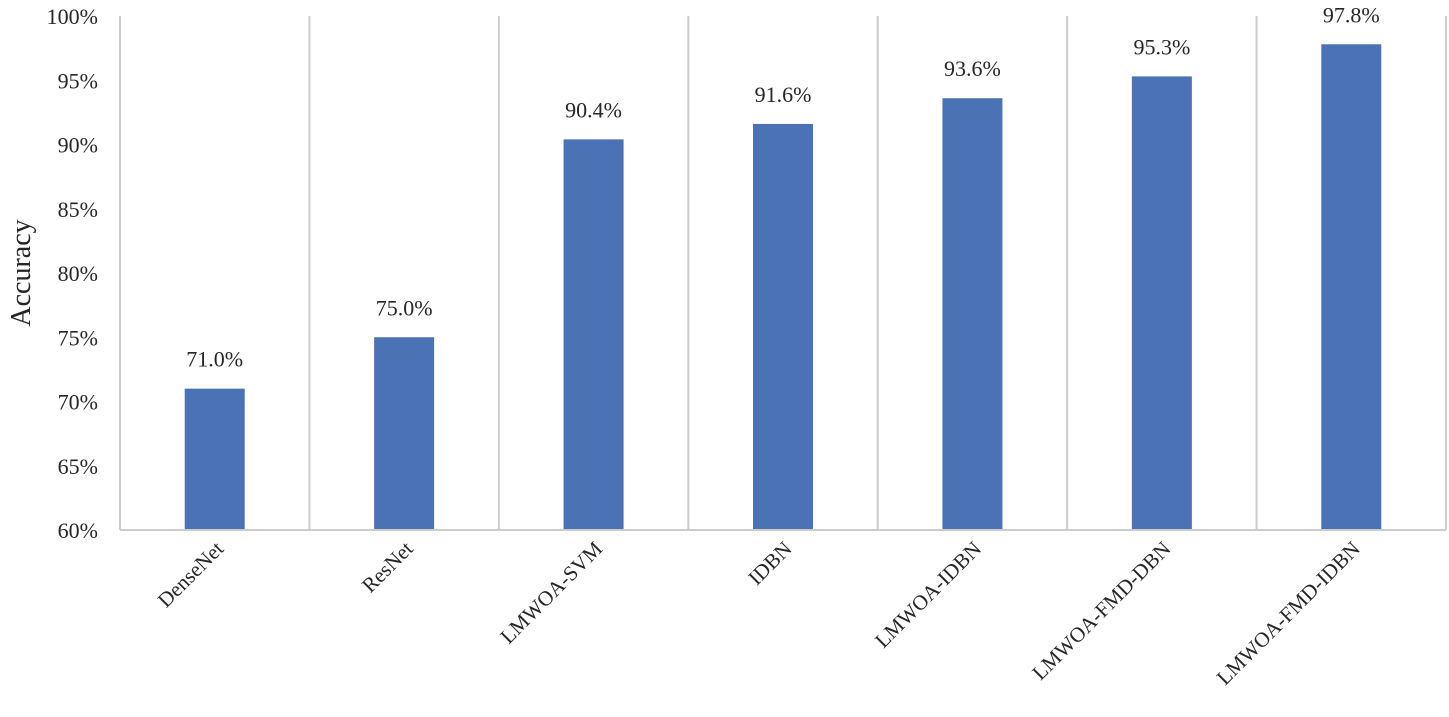 This screenshot has width=1449, height=717. I want to click on data-label: 91.6%, so click(783, 94).